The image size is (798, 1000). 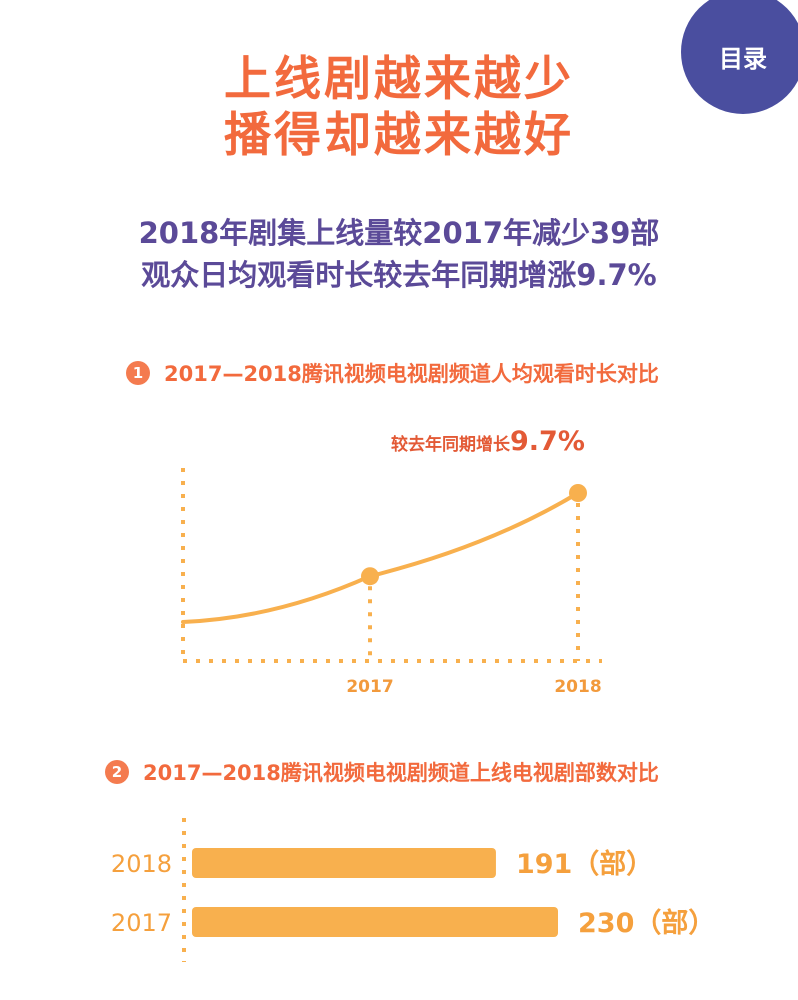 What do you see at coordinates (141, 923) in the screenshot?
I see `category-label-2017: 2017` at bounding box center [141, 923].